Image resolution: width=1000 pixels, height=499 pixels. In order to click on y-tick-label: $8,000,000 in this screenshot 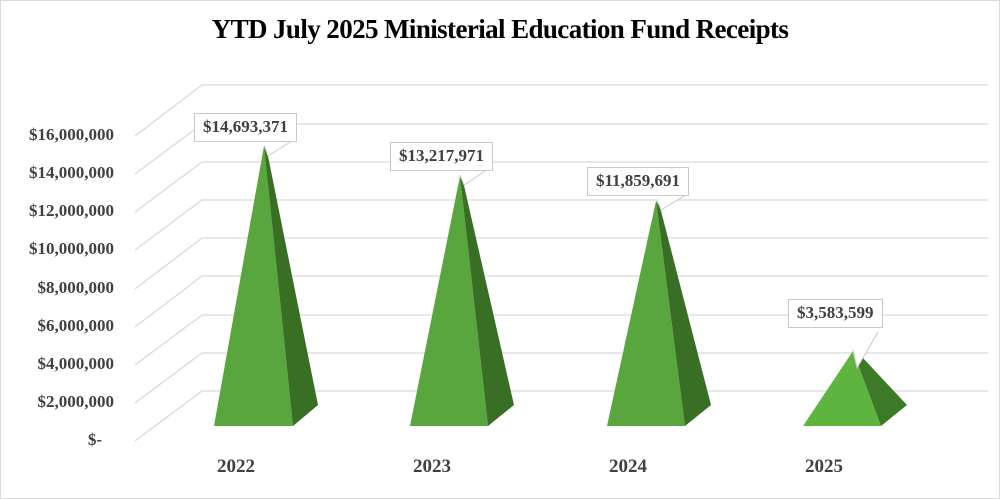, I will do `click(76, 287)`.